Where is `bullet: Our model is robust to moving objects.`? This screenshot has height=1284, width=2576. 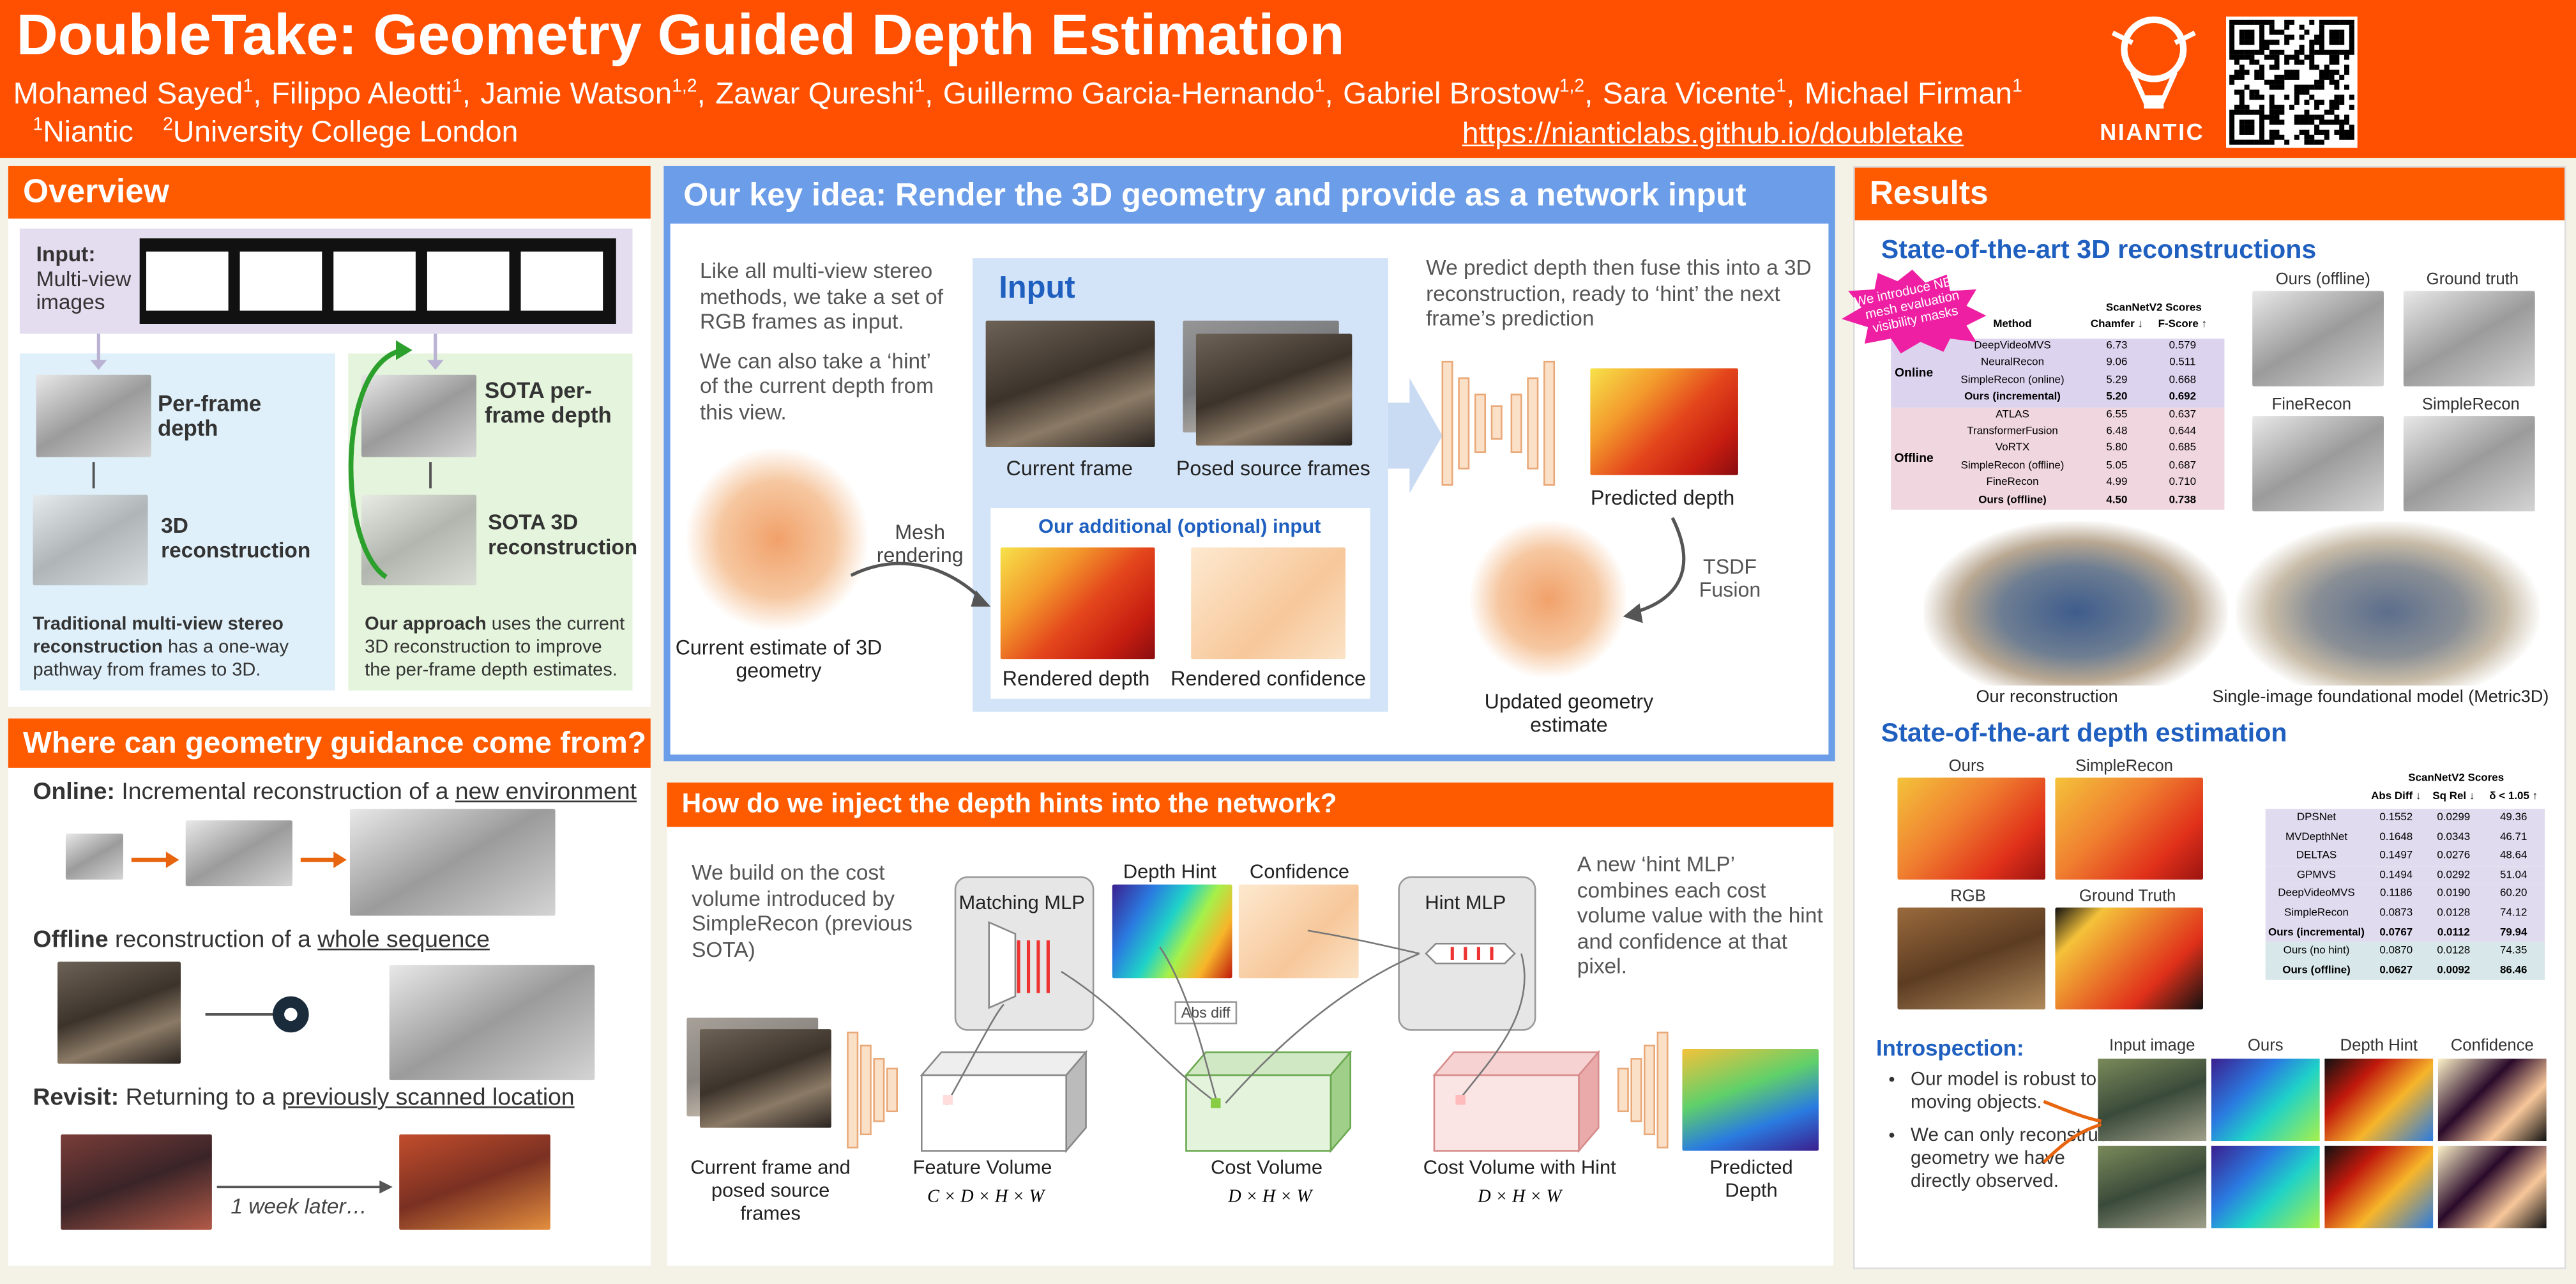 bullet: Our model is robust to moving objects. is located at coordinates (2020, 1091).